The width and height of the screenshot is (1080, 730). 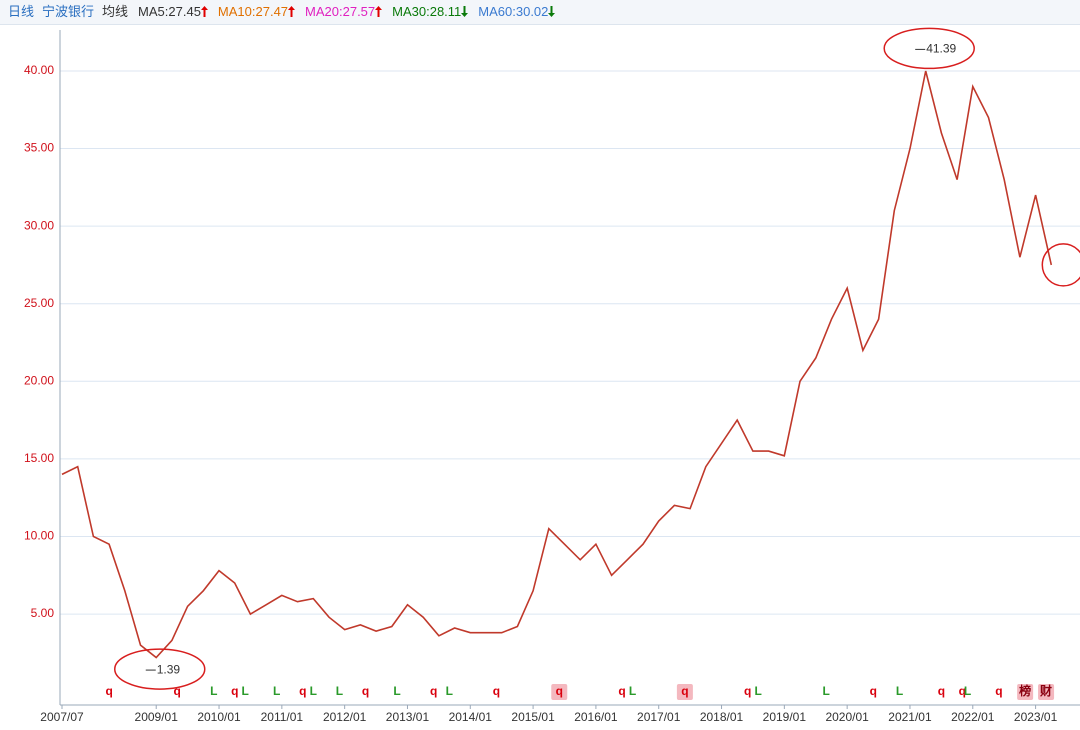 I want to click on ma-label: MA30:28.11, so click(x=427, y=11).